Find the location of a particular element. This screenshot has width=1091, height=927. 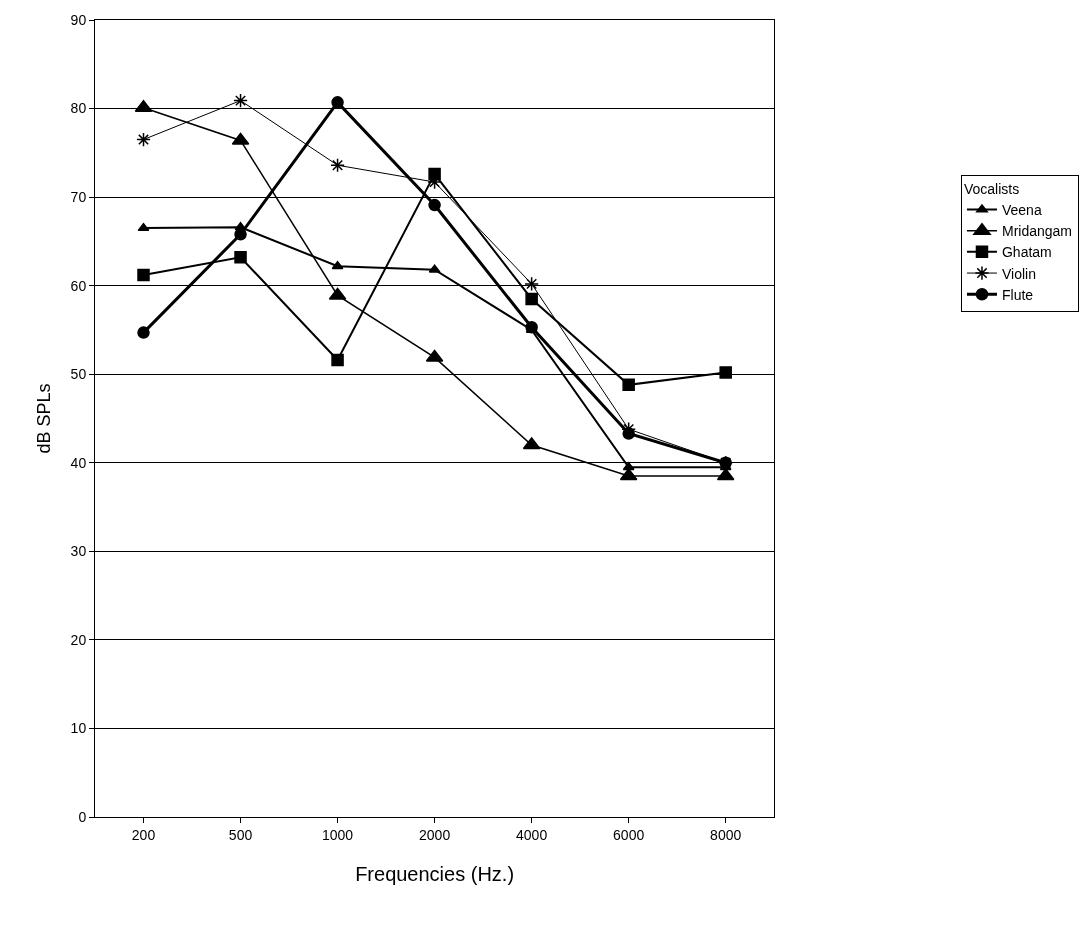

y-tick-label: 70 is located at coordinates (78, 197).